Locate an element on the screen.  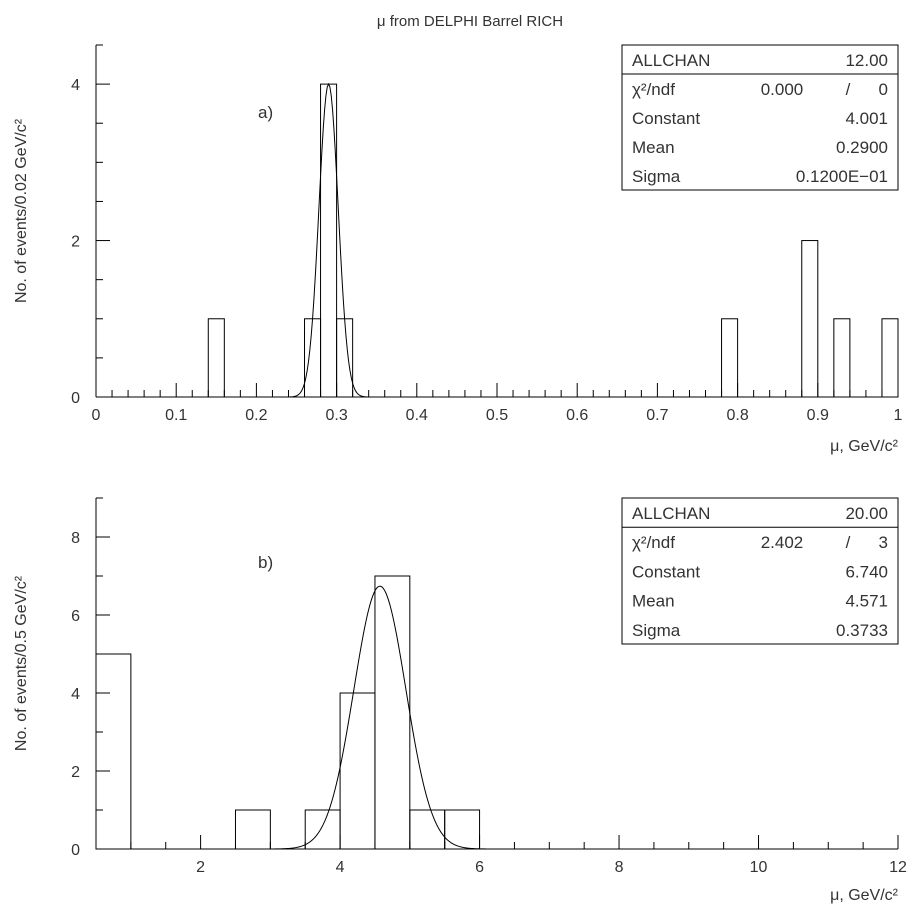
stats-mean-value: 4.571 is located at coordinates (866, 601).